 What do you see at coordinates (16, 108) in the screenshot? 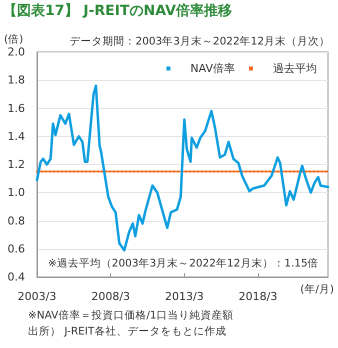
I see `y-tick-label: 1.6` at bounding box center [16, 108].